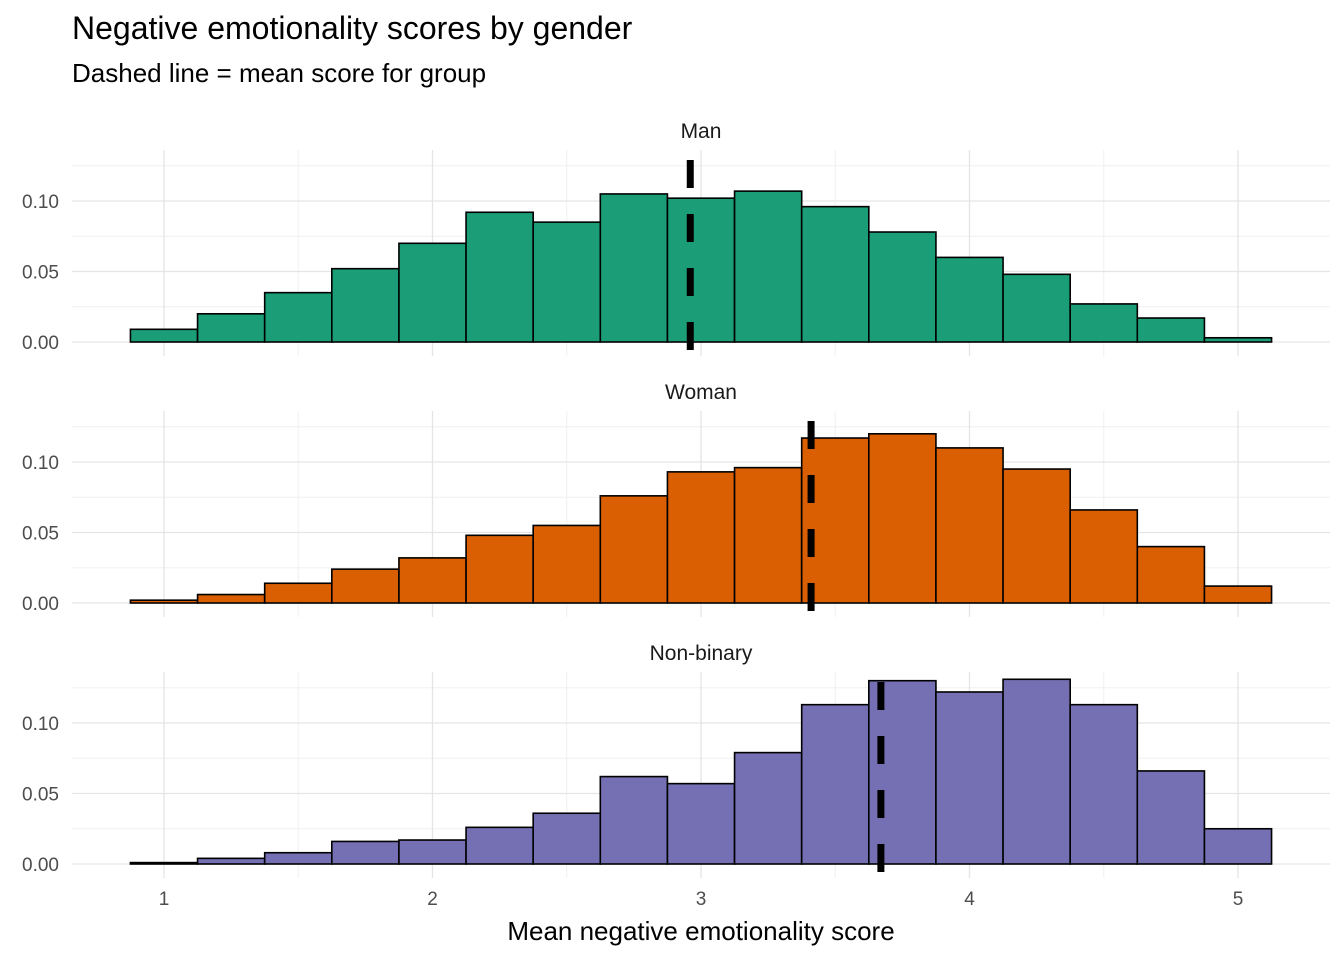 This screenshot has width=1344, height=960. I want to click on chart-title: Negative emotionality scores by gender, so click(352, 28).